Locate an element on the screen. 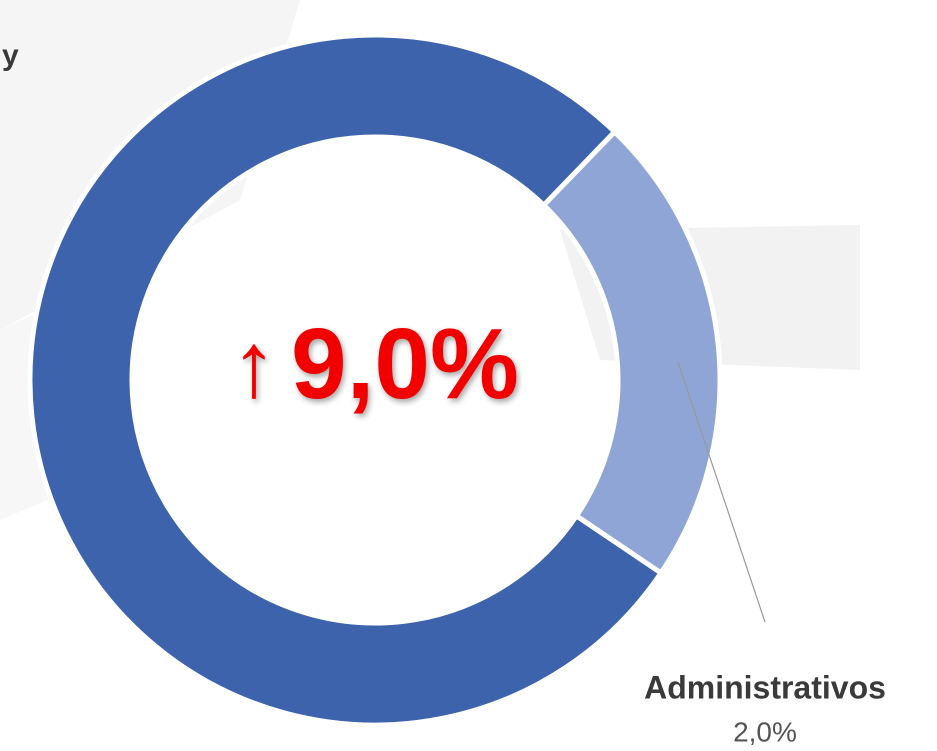 This screenshot has width=937, height=751. center-arrow: ↑ is located at coordinates (254, 365).